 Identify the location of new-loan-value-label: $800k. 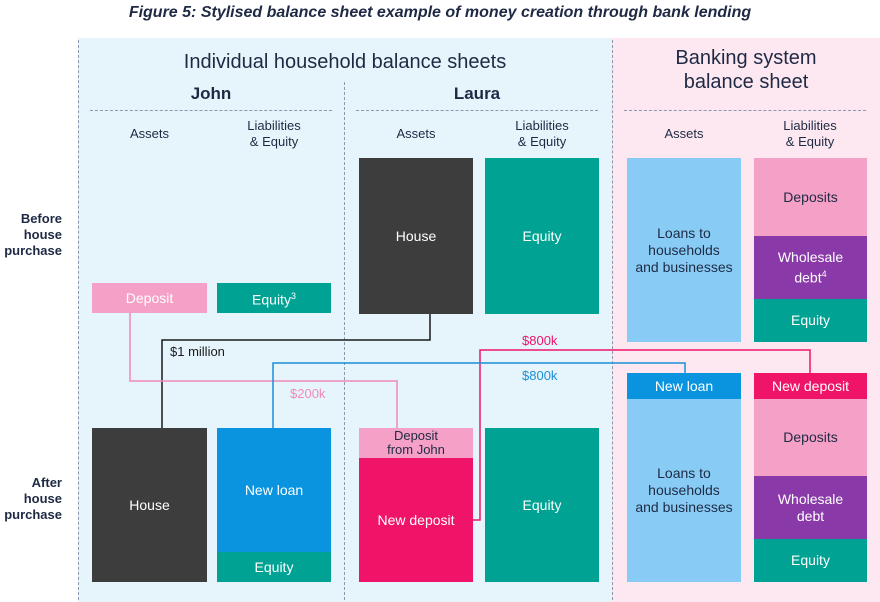
(540, 375).